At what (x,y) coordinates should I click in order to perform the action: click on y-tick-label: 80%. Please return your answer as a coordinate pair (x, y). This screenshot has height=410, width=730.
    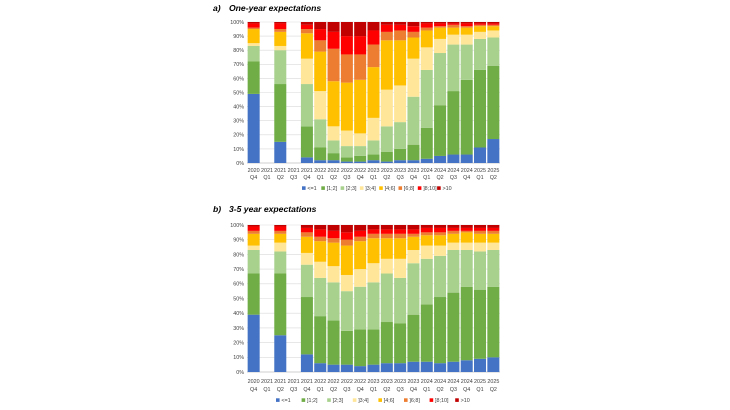
    Looking at the image, I should click on (238, 255).